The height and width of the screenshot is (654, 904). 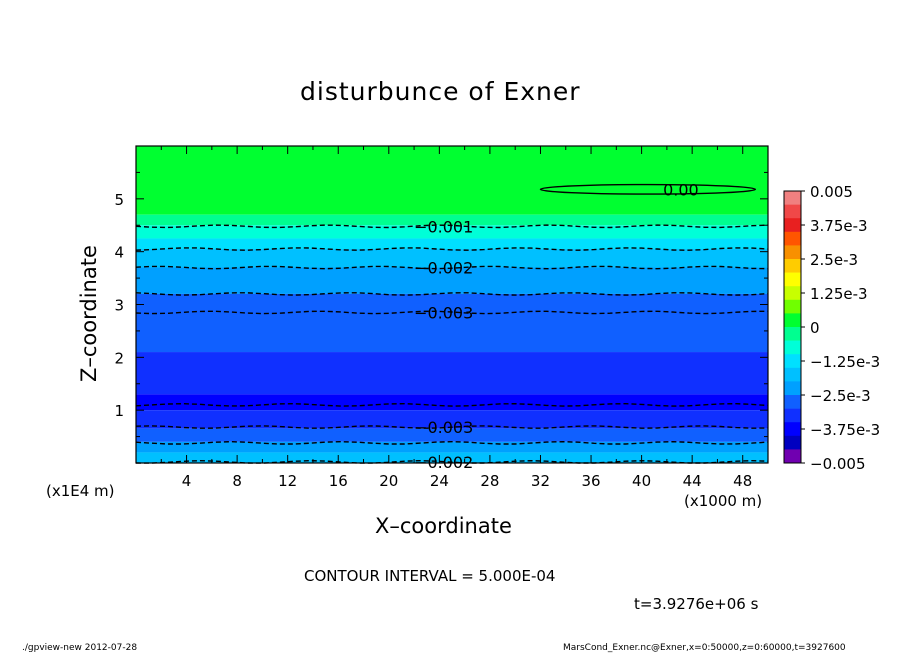 What do you see at coordinates (815, 328) in the screenshot?
I see `colorbar-label: 0` at bounding box center [815, 328].